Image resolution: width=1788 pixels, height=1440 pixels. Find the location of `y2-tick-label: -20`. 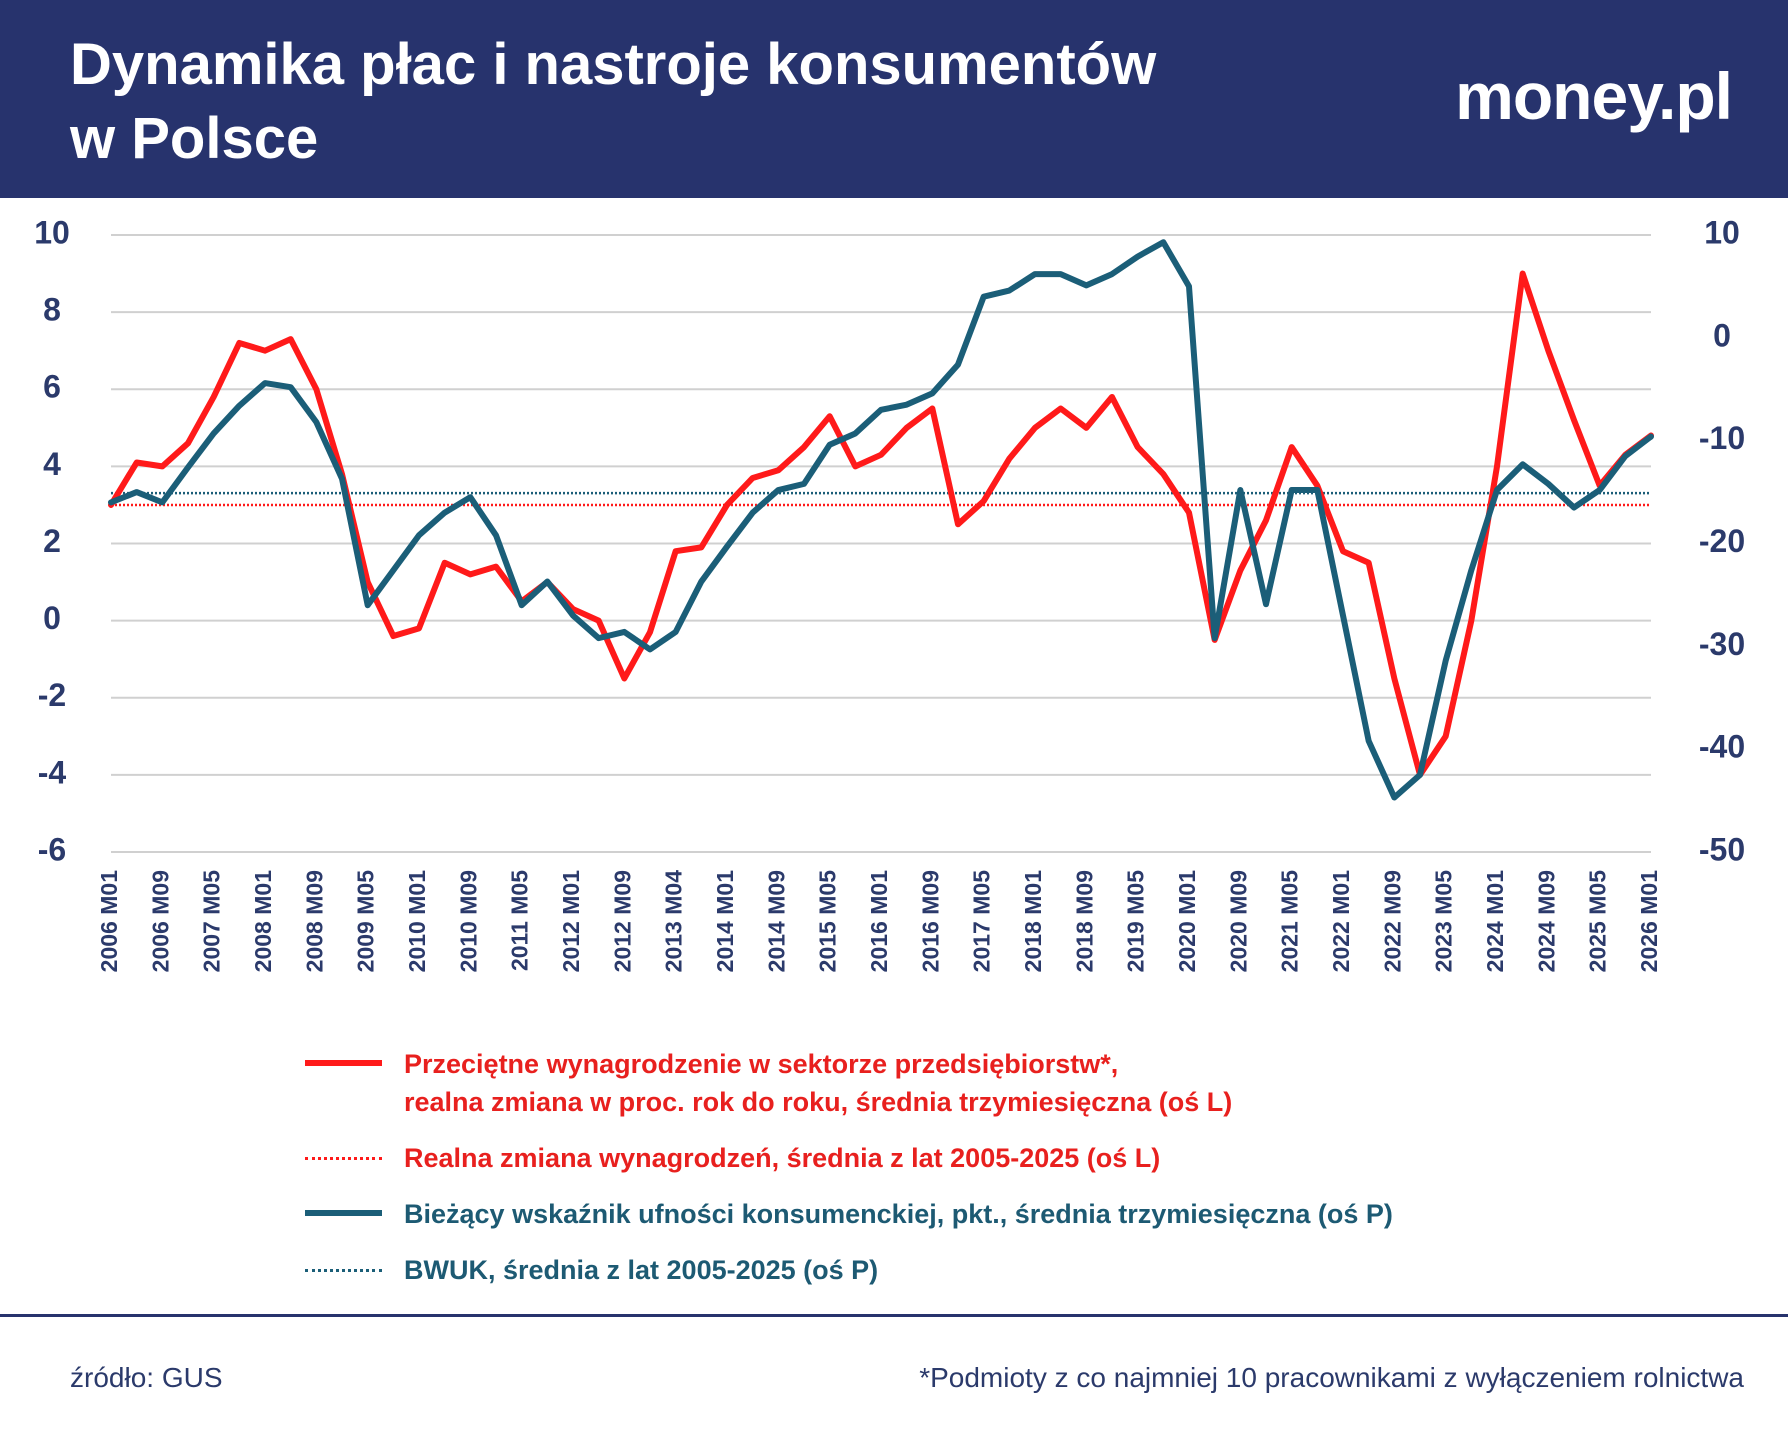

y2-tick-label: -20 is located at coordinates (1722, 541).